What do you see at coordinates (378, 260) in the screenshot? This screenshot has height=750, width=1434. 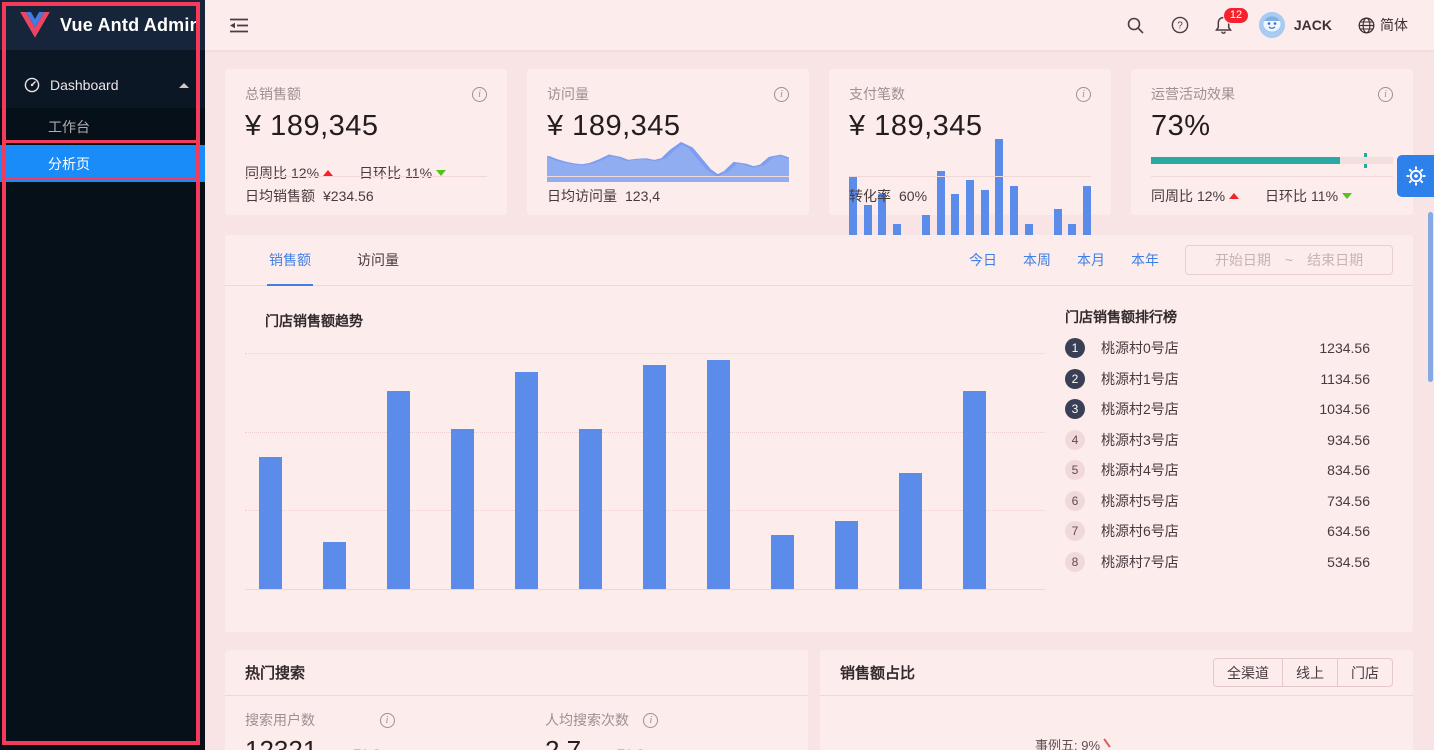 I see `tab-visits: 访问量` at bounding box center [378, 260].